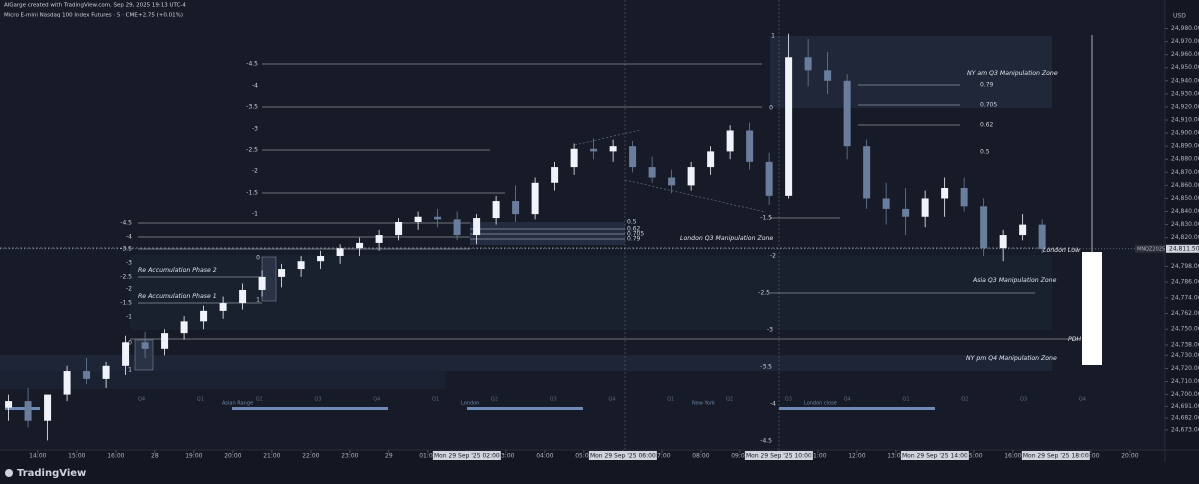  Describe the element at coordinates (1185, 329) in the screenshot. I see `y-tick-label: 24,750.00` at that location.